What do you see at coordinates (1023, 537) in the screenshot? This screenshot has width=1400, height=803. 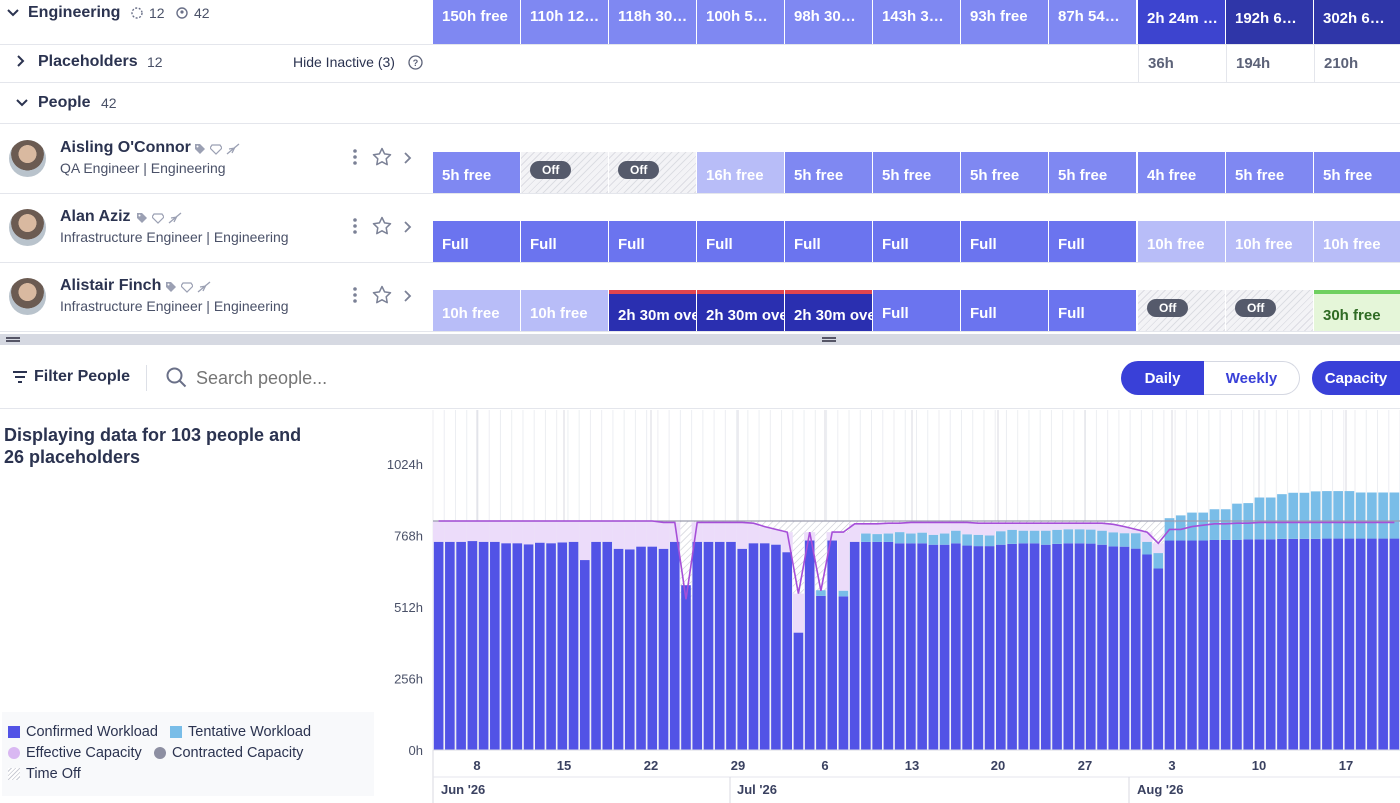 I see `tentative-bar` at bounding box center [1023, 537].